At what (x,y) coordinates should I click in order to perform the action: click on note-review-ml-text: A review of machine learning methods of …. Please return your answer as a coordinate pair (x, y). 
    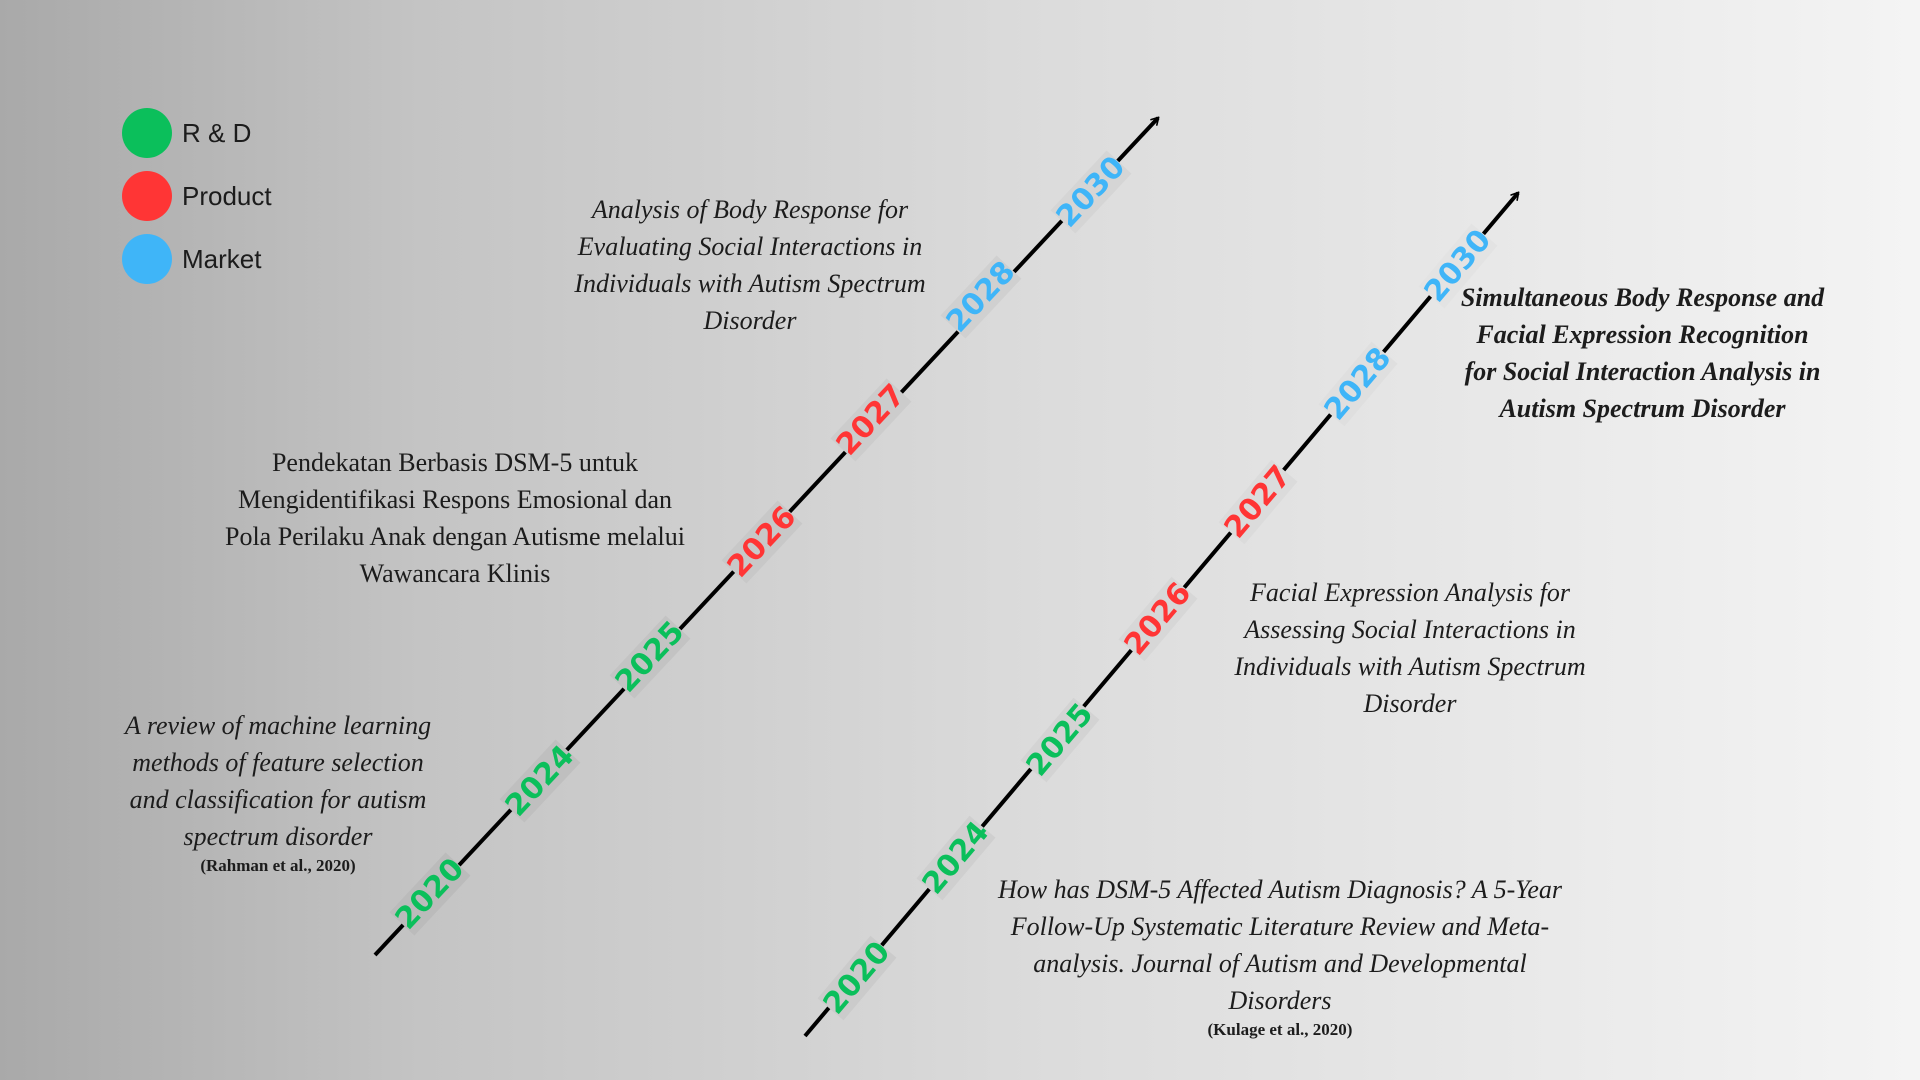
    Looking at the image, I should click on (278, 781).